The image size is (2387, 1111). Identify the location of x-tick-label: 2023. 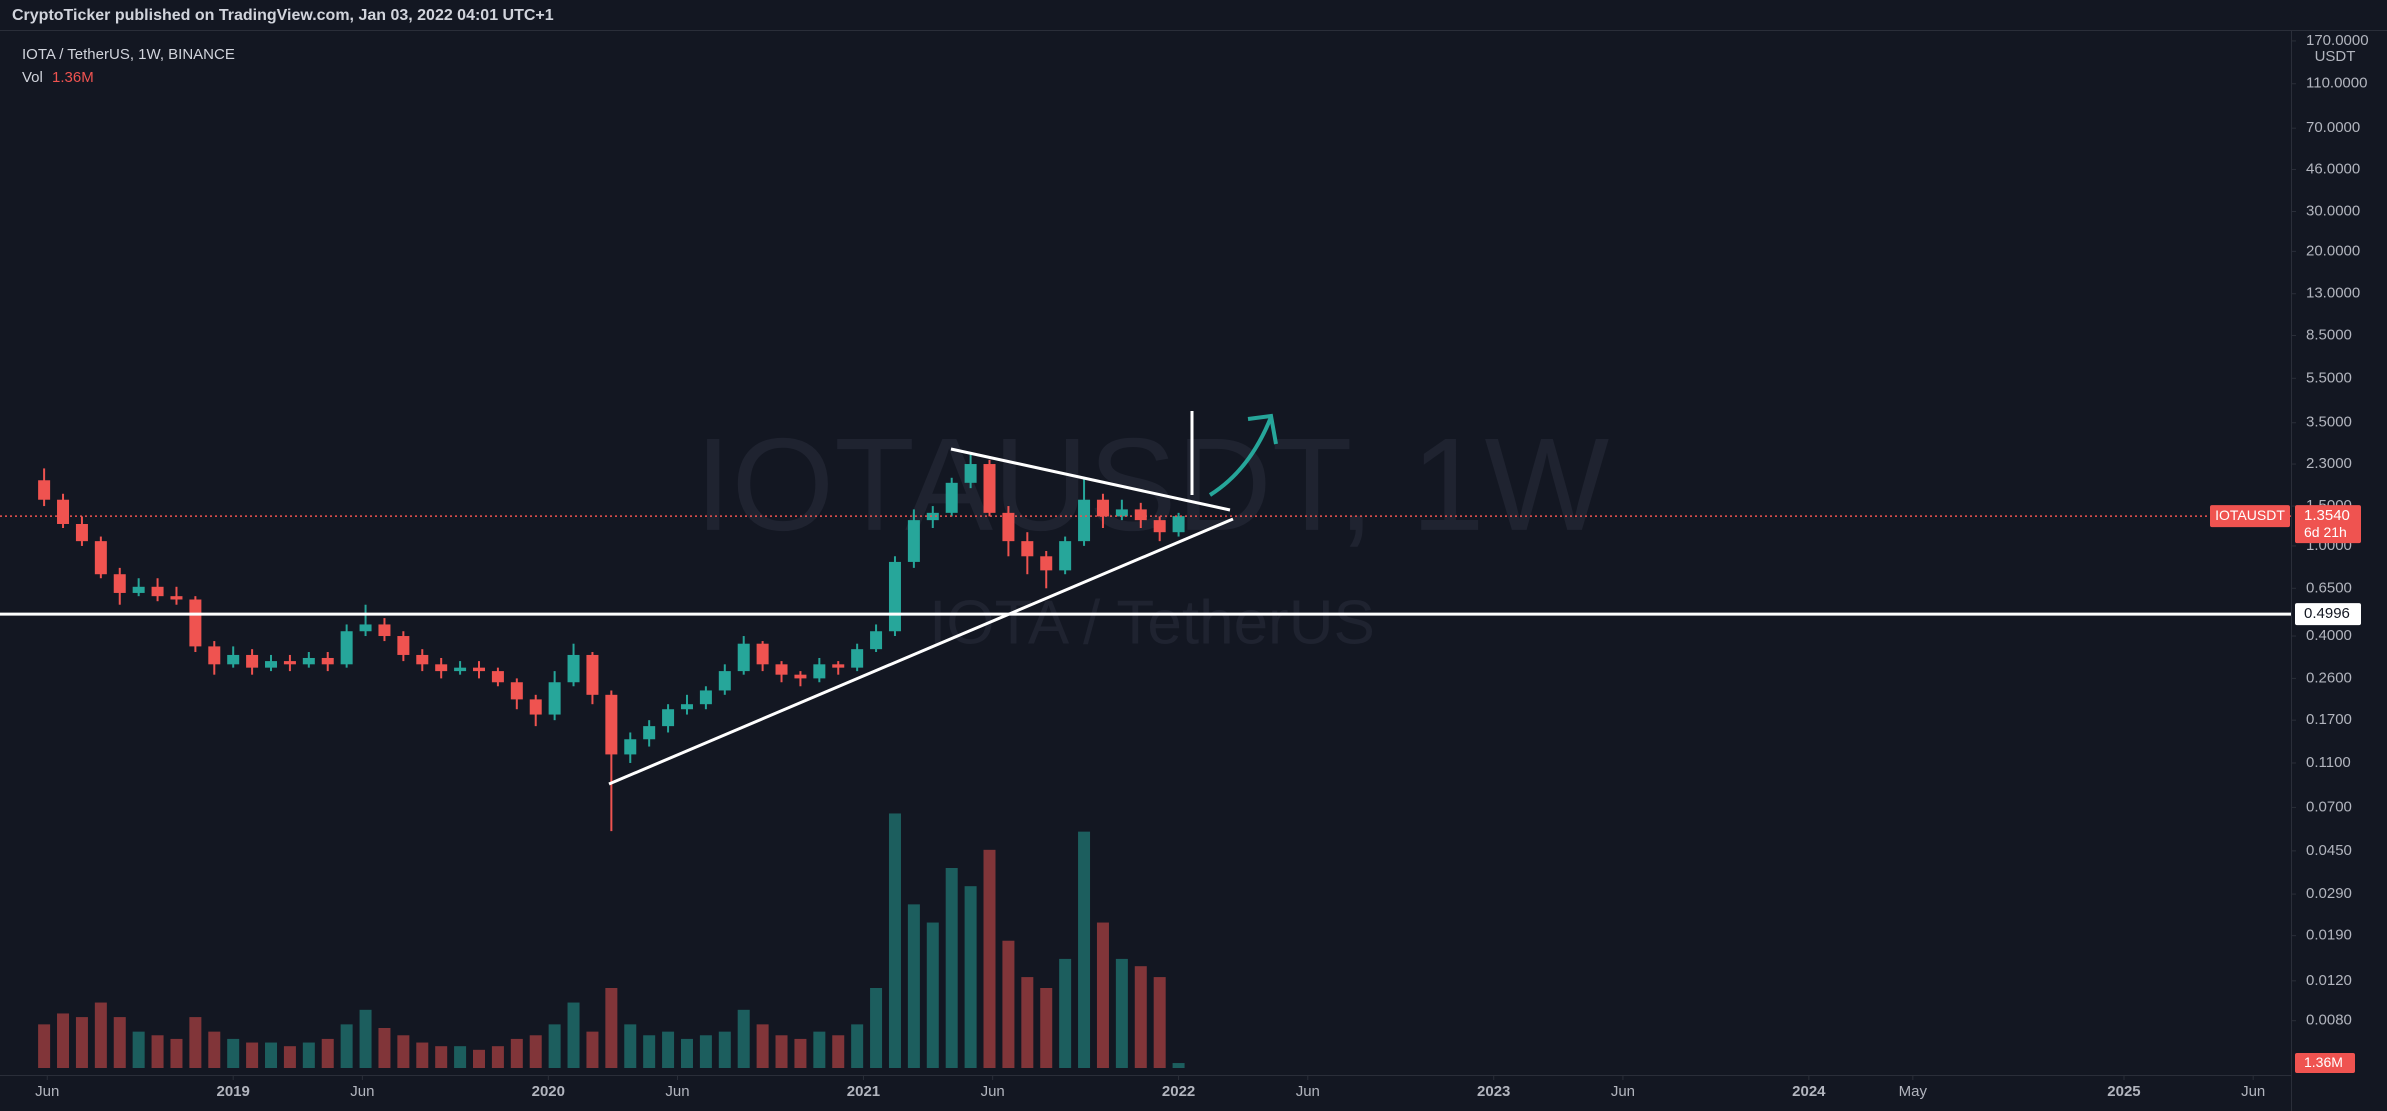
(1493, 1091).